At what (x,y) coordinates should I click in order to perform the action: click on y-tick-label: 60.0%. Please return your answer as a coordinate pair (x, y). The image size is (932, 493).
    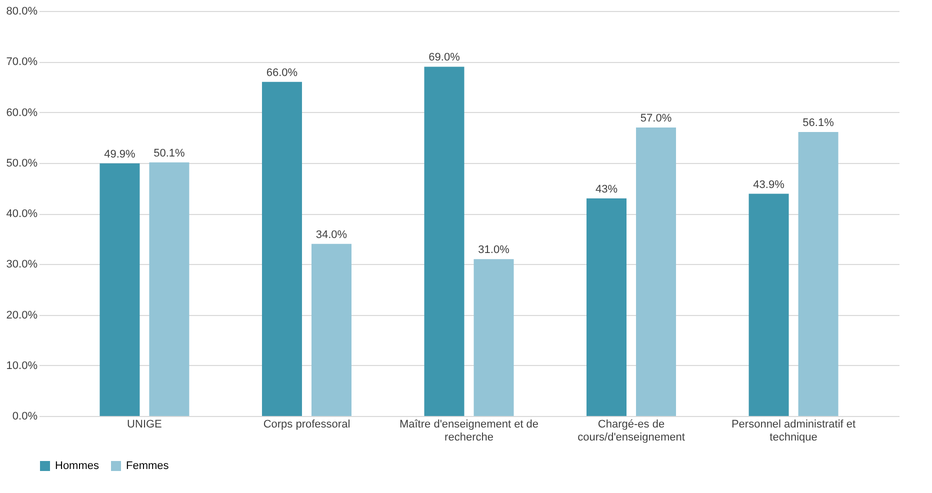
    Looking at the image, I should click on (22, 112).